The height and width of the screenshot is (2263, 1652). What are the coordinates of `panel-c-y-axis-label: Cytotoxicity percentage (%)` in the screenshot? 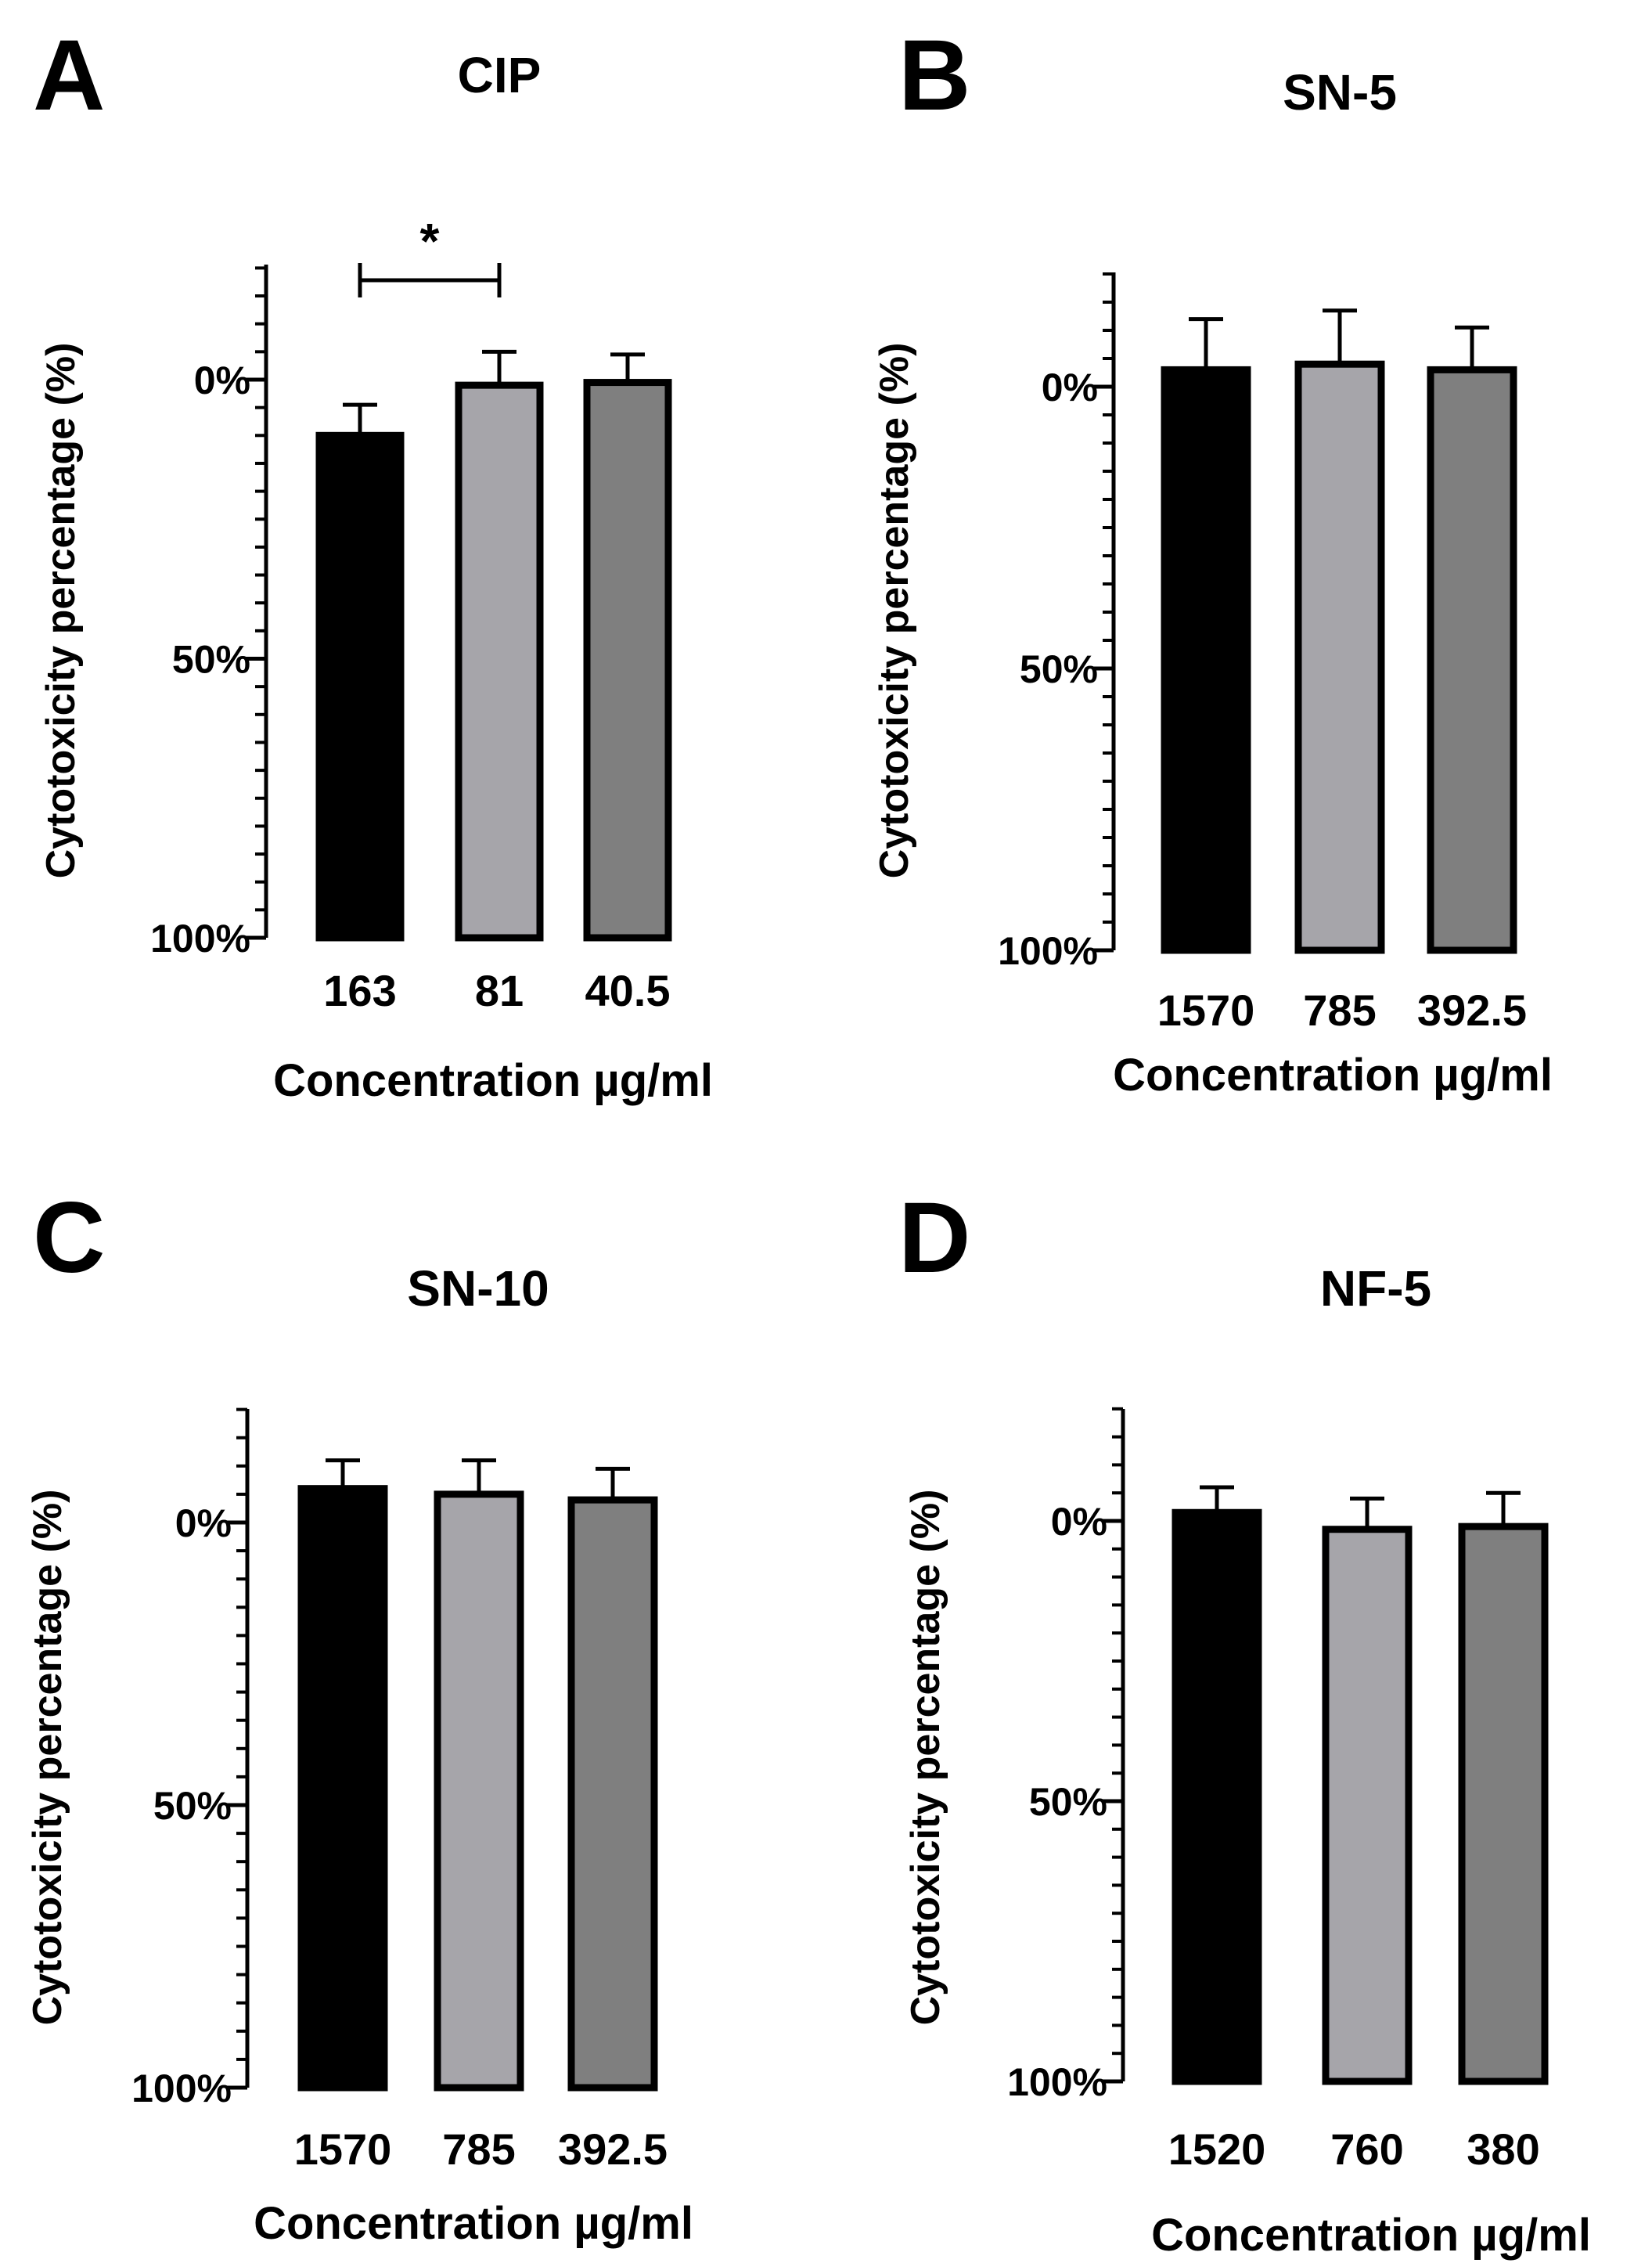 It's located at (47, 1758).